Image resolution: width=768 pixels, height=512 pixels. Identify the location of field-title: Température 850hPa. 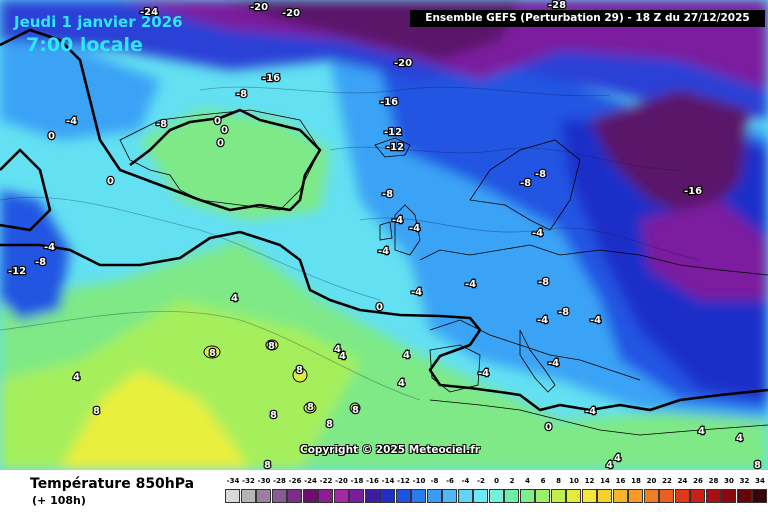
(112, 484).